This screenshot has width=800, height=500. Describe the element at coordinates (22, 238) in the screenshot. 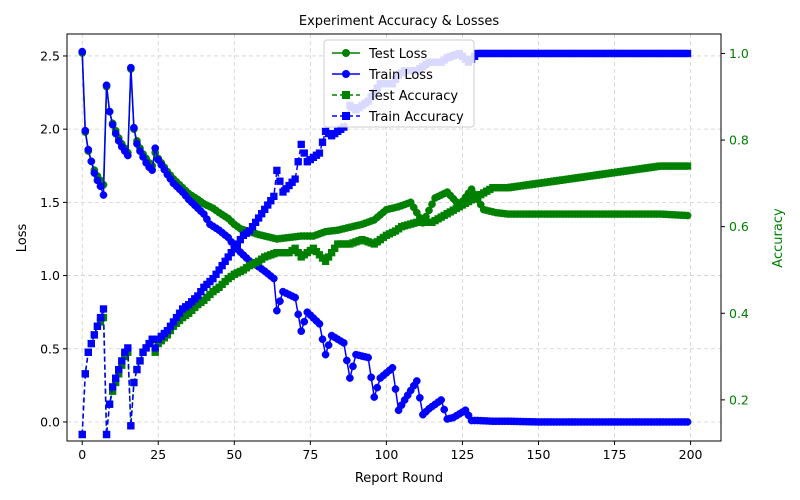

I see `y-axis-title: Loss` at that location.